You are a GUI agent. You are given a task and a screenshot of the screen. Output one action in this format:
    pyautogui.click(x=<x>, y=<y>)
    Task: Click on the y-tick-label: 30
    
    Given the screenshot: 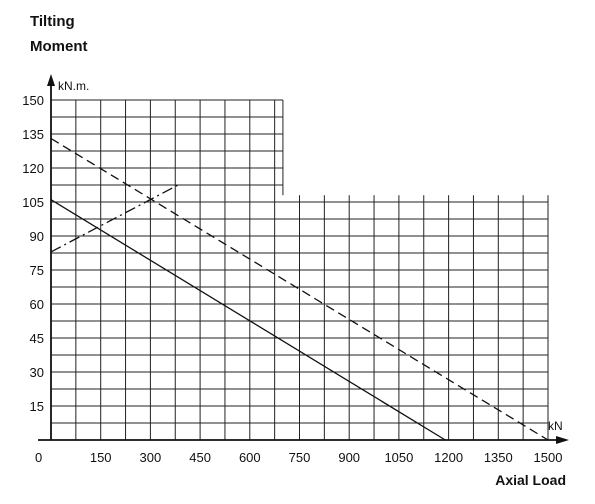 What is the action you would take?
    pyautogui.click(x=37, y=372)
    